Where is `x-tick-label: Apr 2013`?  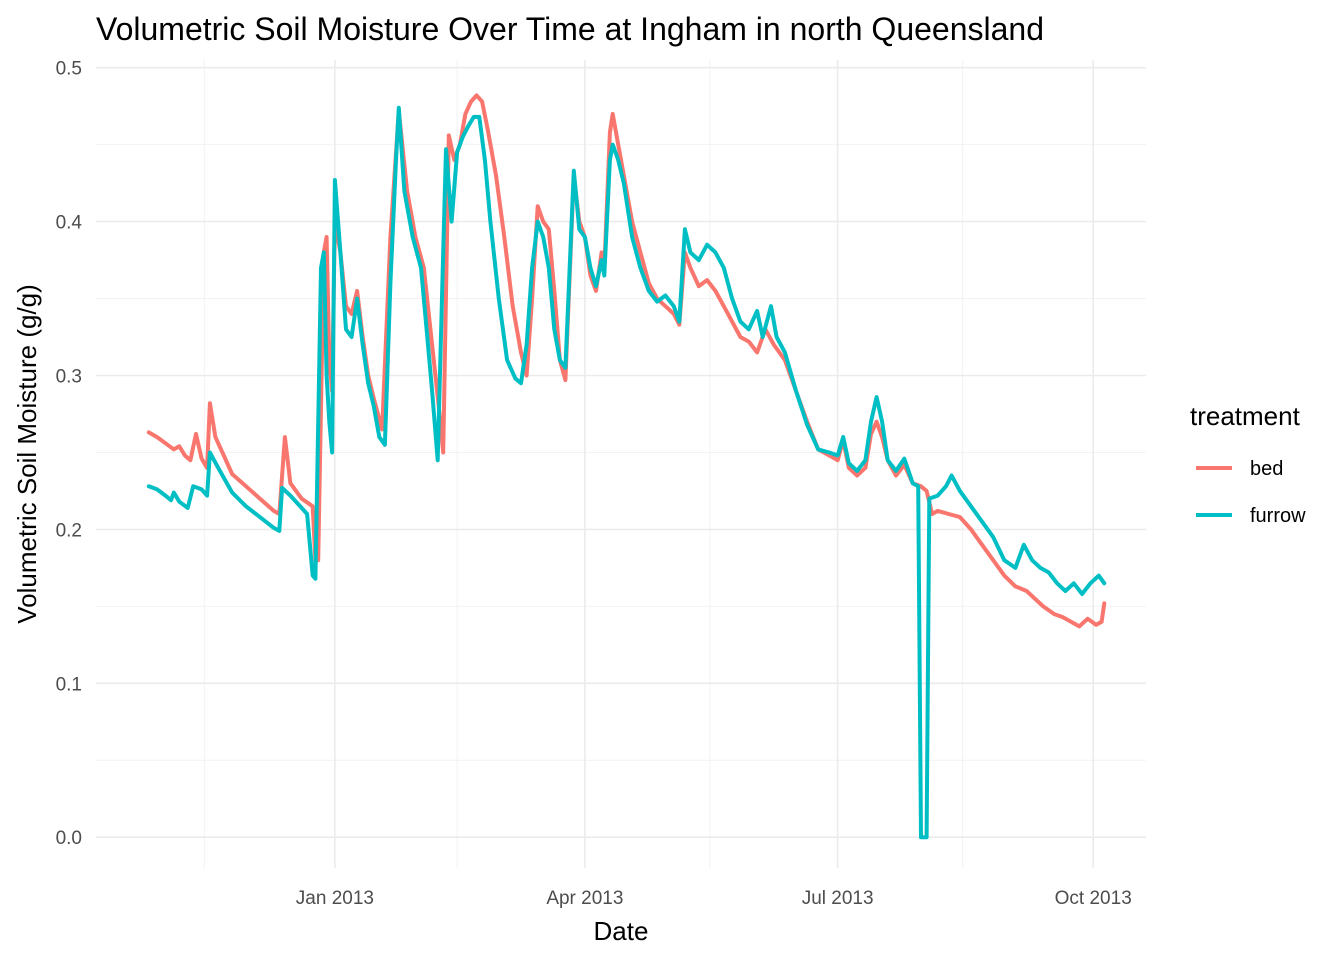 x-tick-label: Apr 2013 is located at coordinates (584, 898).